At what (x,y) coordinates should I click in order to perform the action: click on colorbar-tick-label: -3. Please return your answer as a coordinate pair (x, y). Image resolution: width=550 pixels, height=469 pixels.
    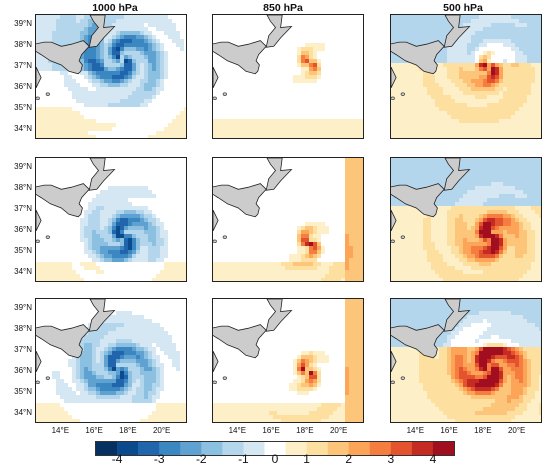
    Looking at the image, I should click on (159, 459).